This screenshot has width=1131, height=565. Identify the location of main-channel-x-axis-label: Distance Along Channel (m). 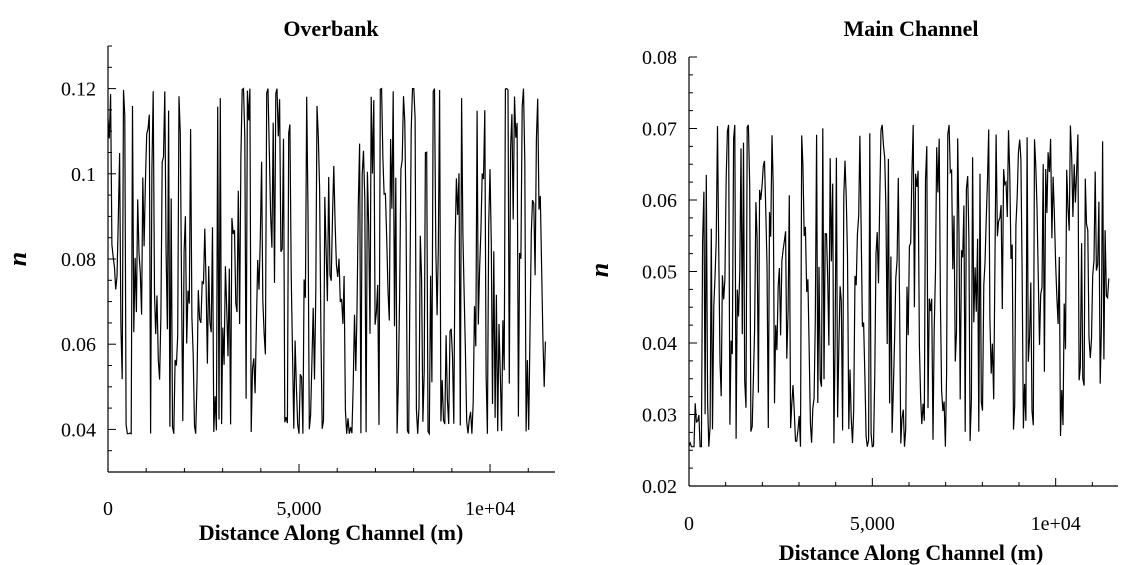
(911, 552).